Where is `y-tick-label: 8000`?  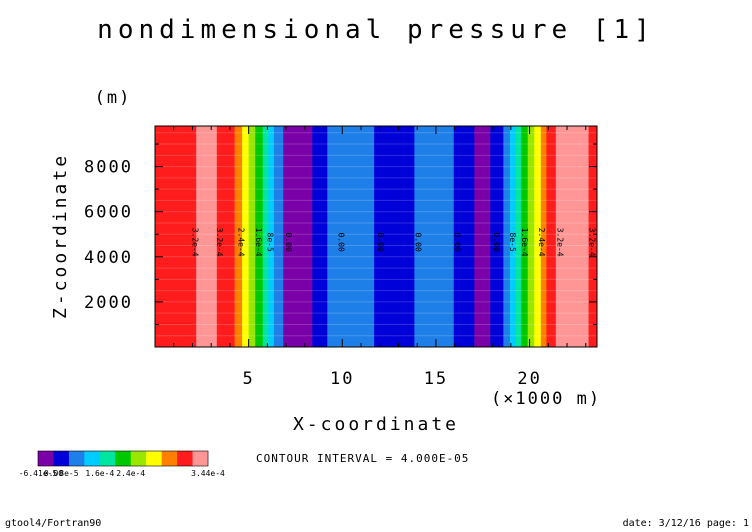 y-tick-label: 8000 is located at coordinates (108, 168).